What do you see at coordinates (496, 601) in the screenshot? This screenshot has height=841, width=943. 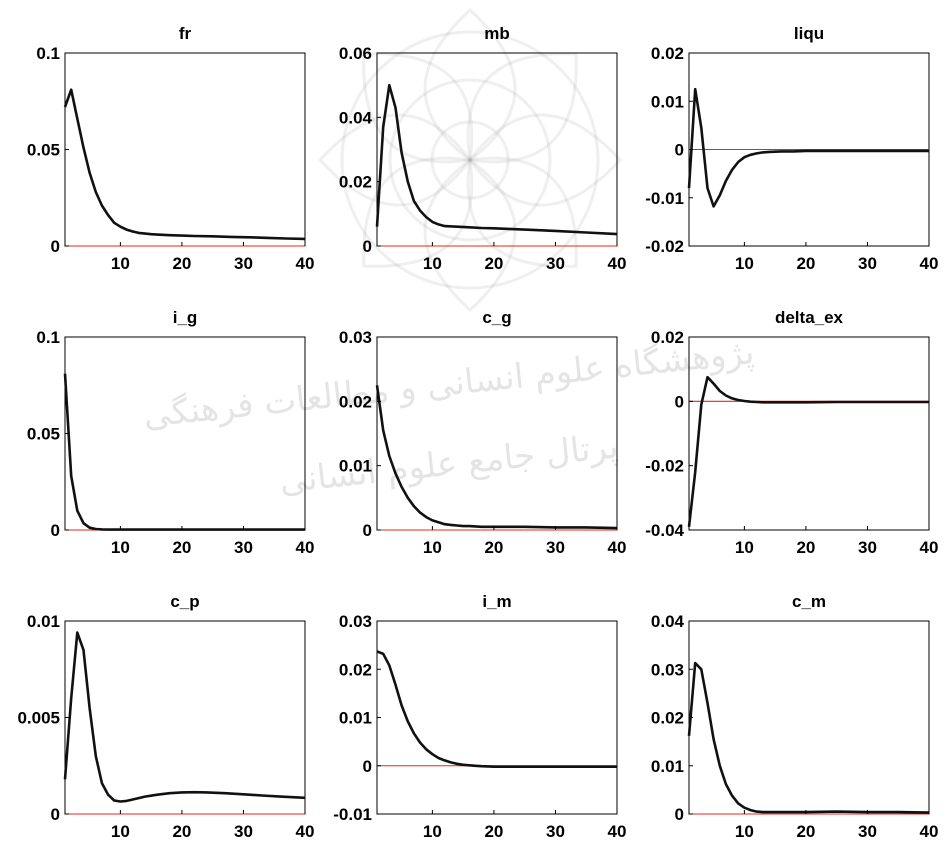 I see `panel-title: i_m` at bounding box center [496, 601].